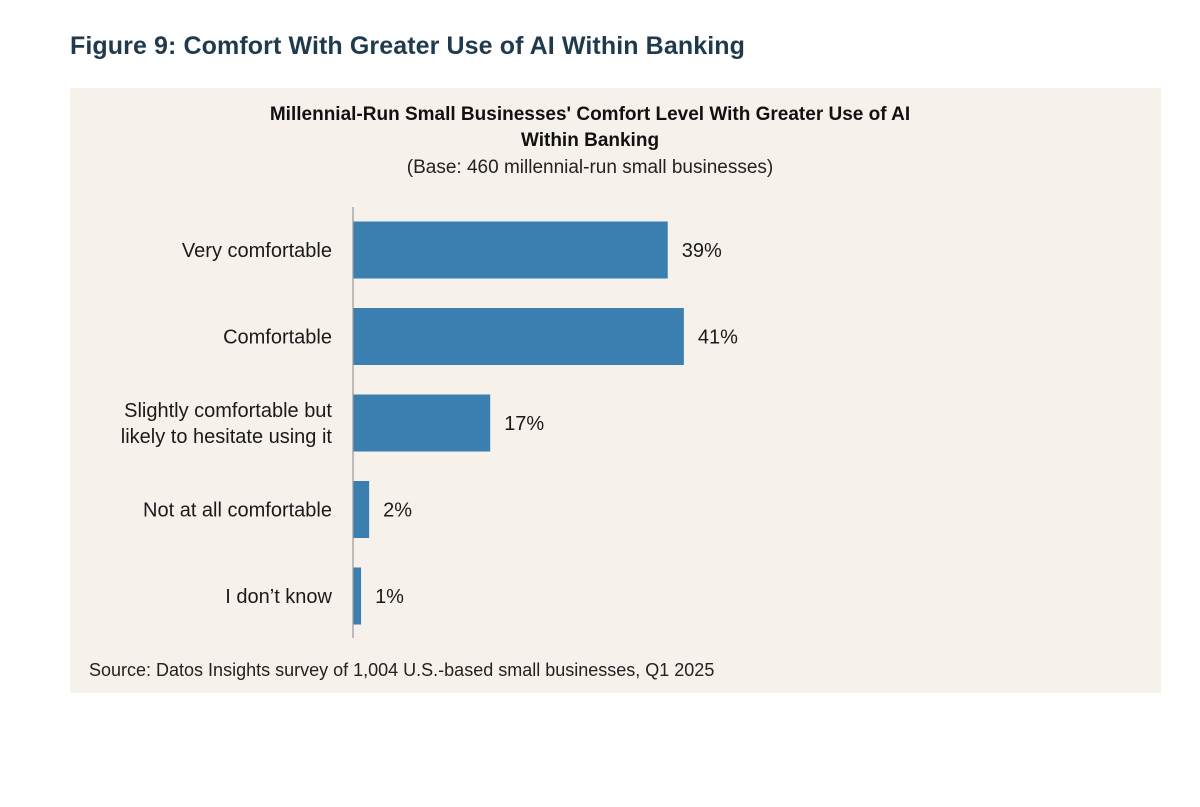 The height and width of the screenshot is (807, 1200). I want to click on category-label-1: Comfortable, so click(277, 338).